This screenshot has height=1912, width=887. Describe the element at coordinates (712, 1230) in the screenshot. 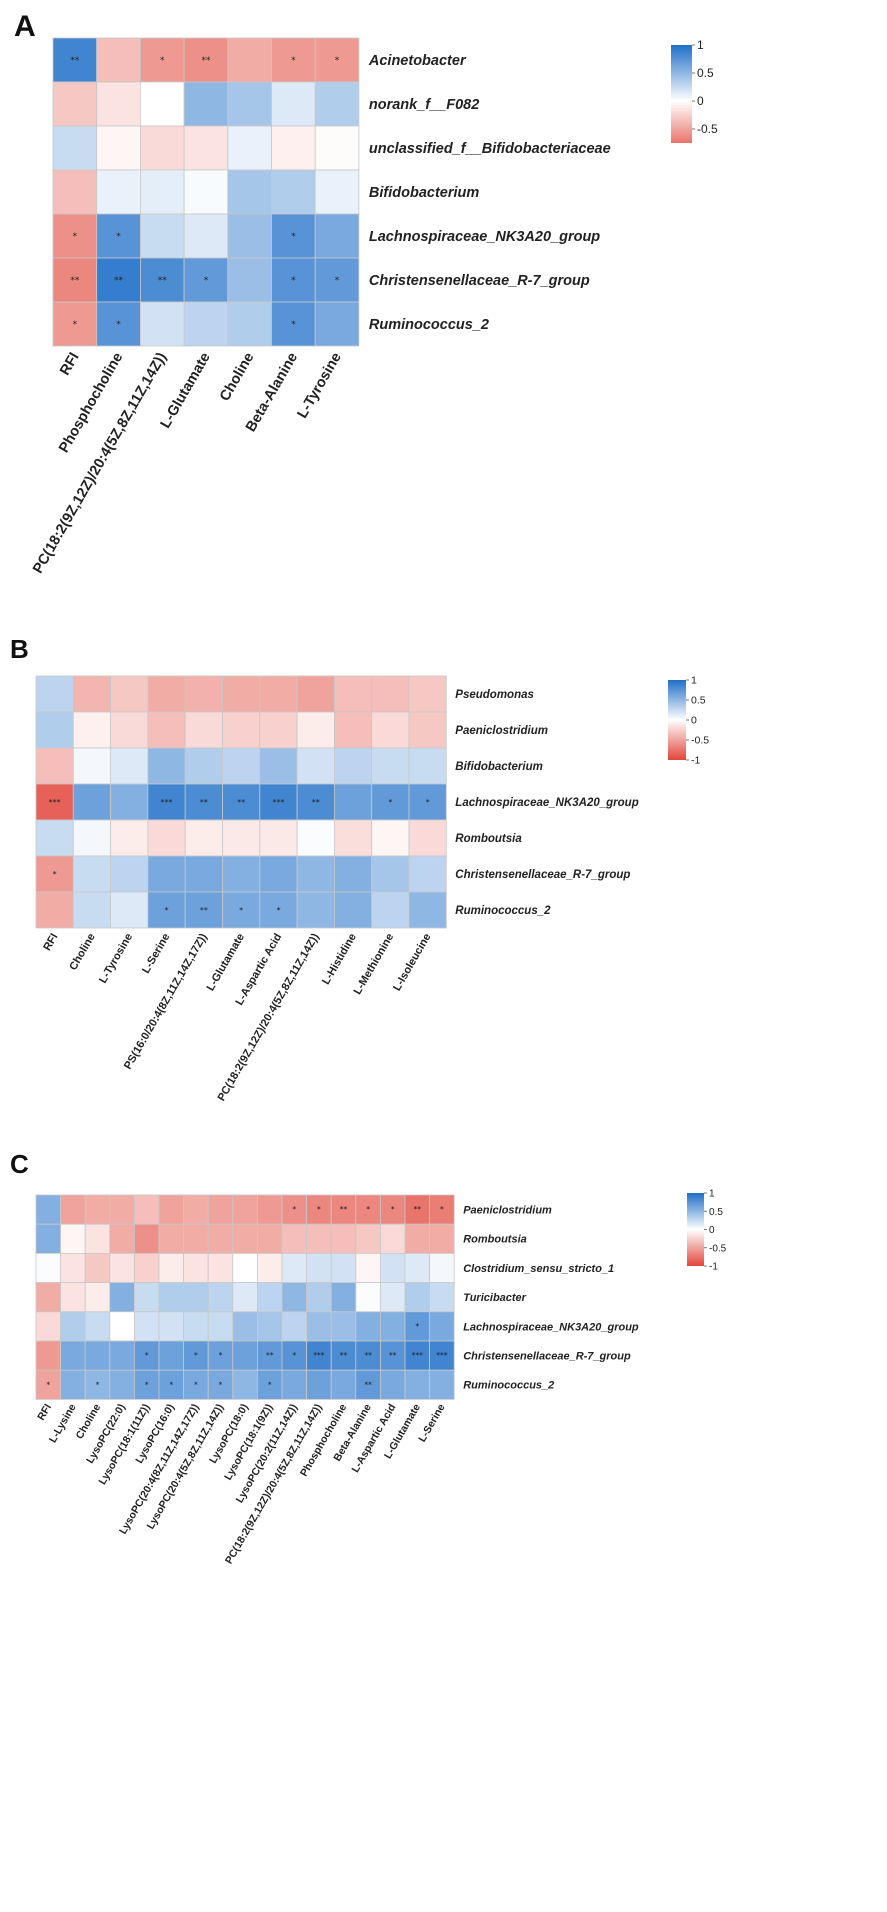

I see `colorbar-tick-label: 0` at that location.